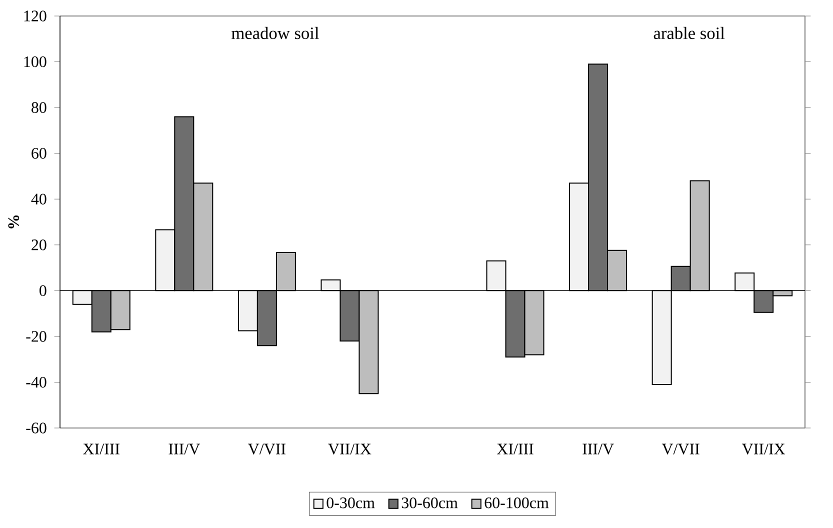  Describe the element at coordinates (430, 502) in the screenshot. I see `legend-label: 30-60cm` at that location.